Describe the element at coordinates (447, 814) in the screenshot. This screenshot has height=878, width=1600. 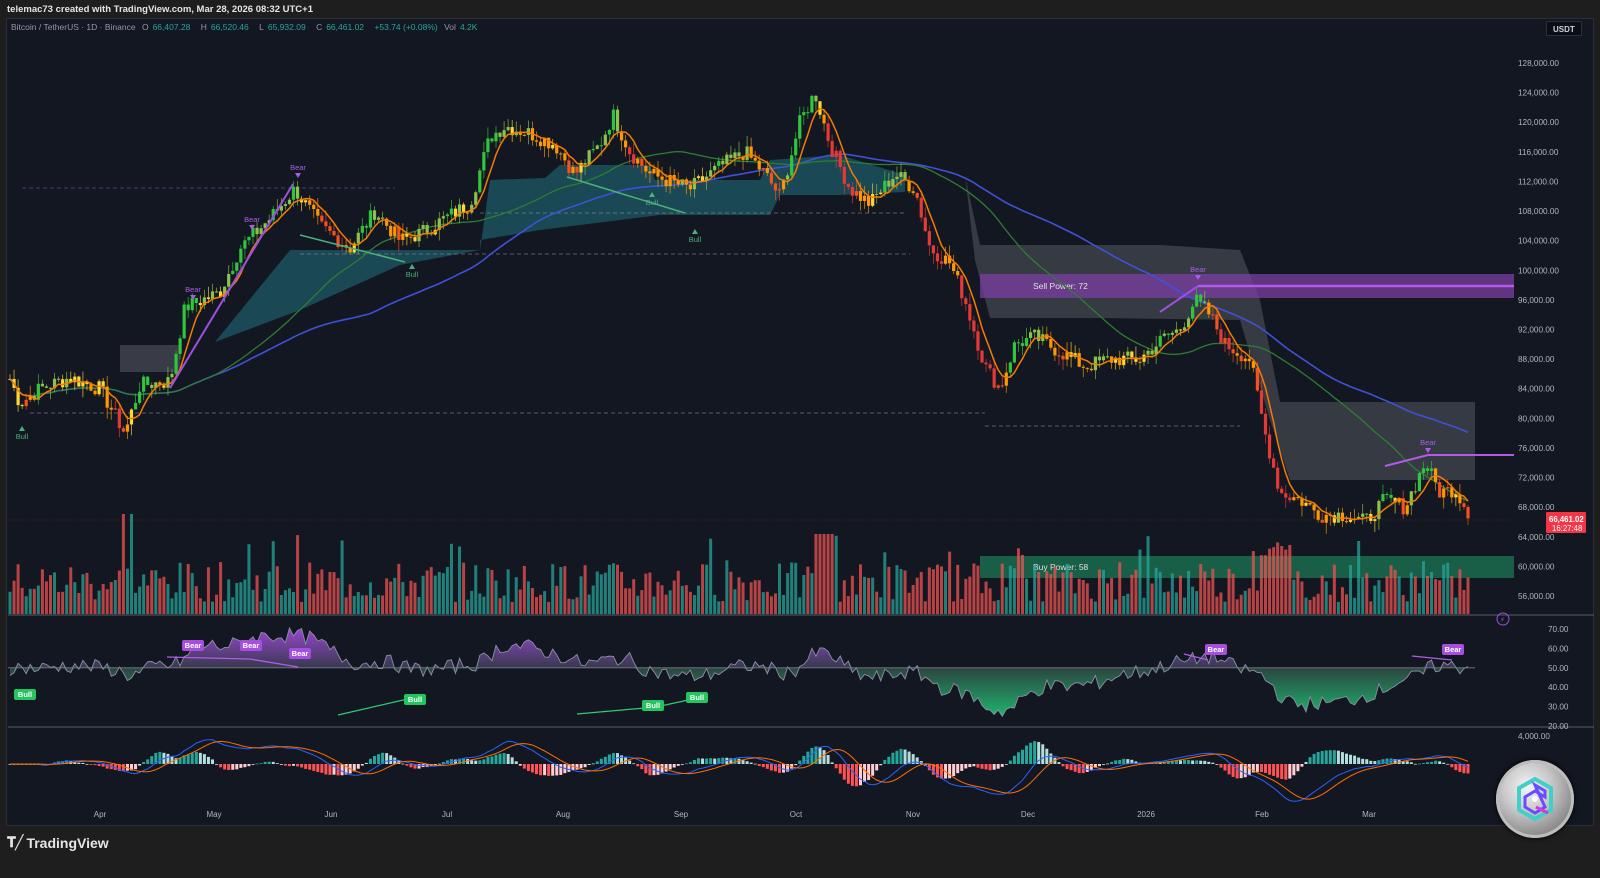
I see `time-axis-label: Jul` at that location.